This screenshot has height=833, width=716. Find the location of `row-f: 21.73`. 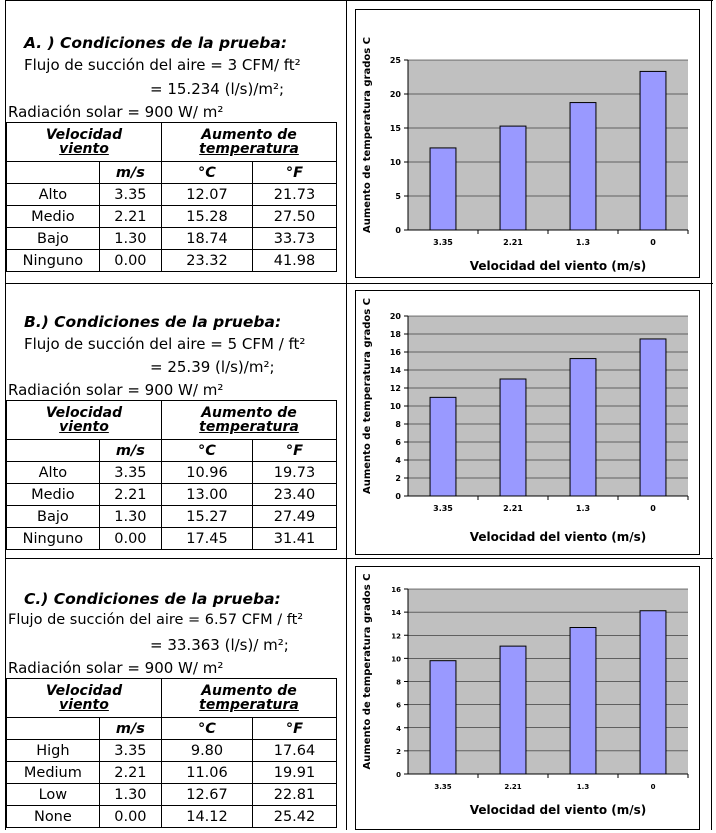

row-f: 21.73 is located at coordinates (294, 194).